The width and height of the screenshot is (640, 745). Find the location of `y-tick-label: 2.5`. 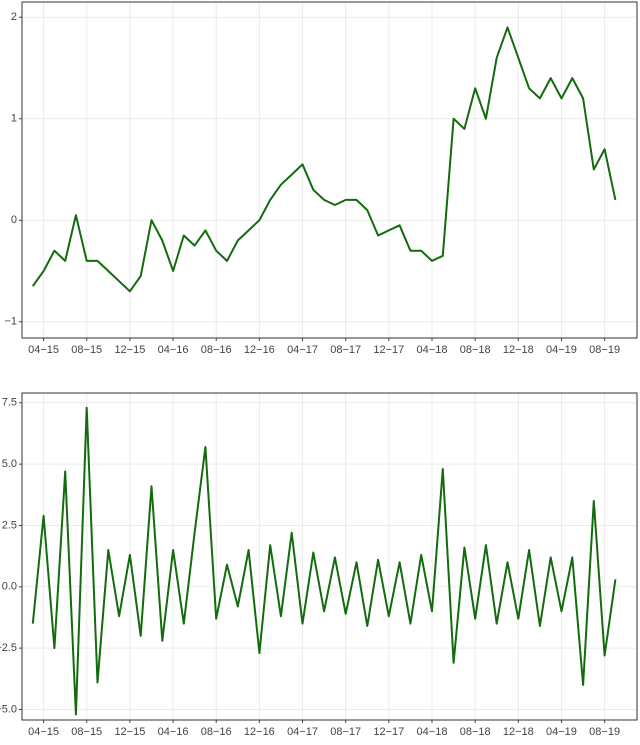

y-tick-label: 2.5 is located at coordinates (9, 525).